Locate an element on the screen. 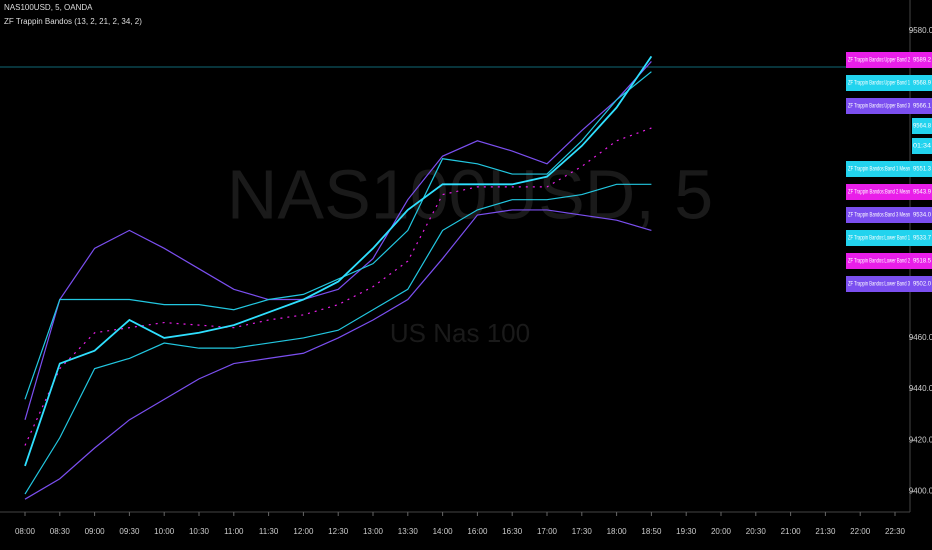  tag-value: 01:34 is located at coordinates (922, 147).